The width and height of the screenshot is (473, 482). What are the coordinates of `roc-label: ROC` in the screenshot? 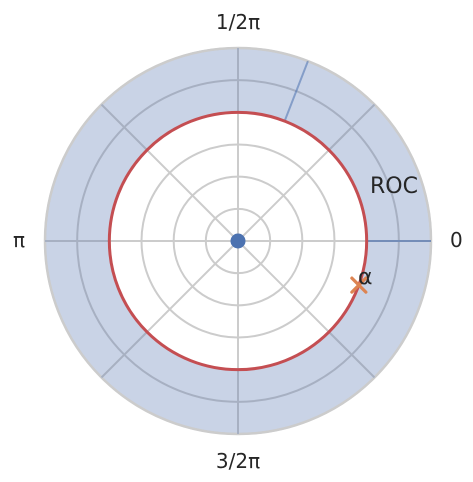 It's located at (394, 186).